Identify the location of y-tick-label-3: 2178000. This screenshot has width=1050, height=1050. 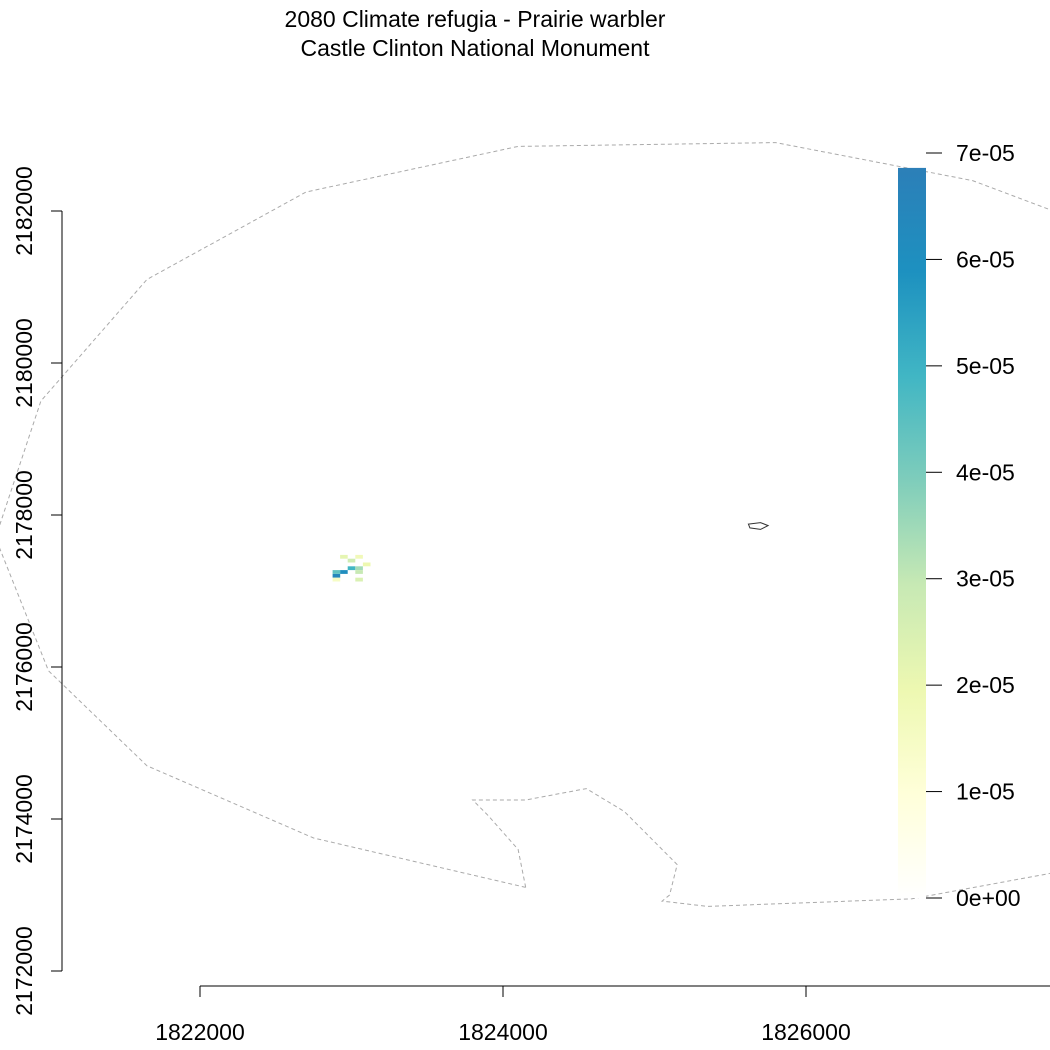
(24, 515).